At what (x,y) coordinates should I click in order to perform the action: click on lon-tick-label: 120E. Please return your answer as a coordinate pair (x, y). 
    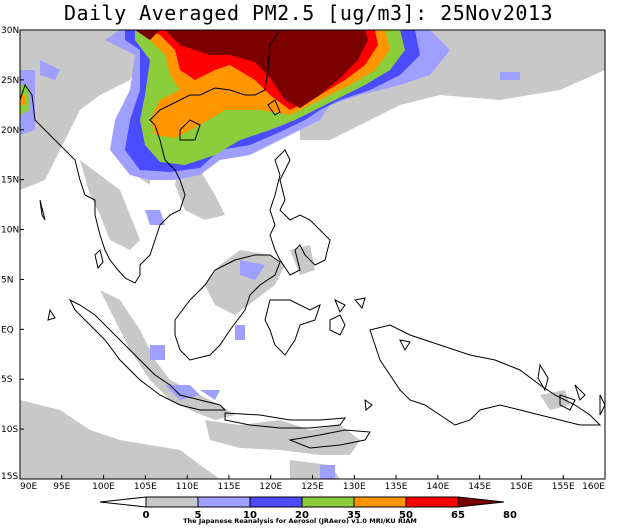
    Looking at the image, I should click on (270, 487).